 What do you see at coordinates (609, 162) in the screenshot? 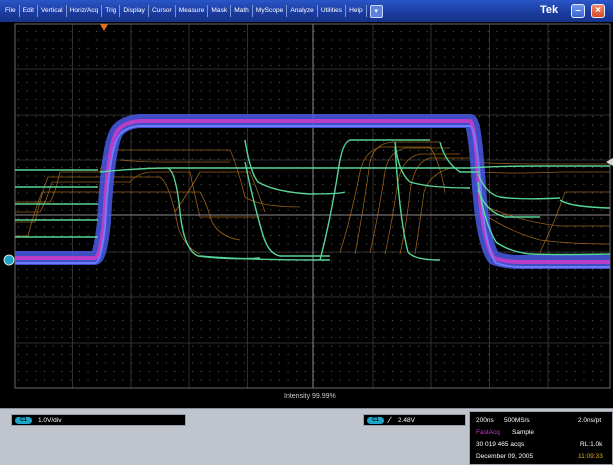
I see `trigger-level-marker-icon` at bounding box center [609, 162].